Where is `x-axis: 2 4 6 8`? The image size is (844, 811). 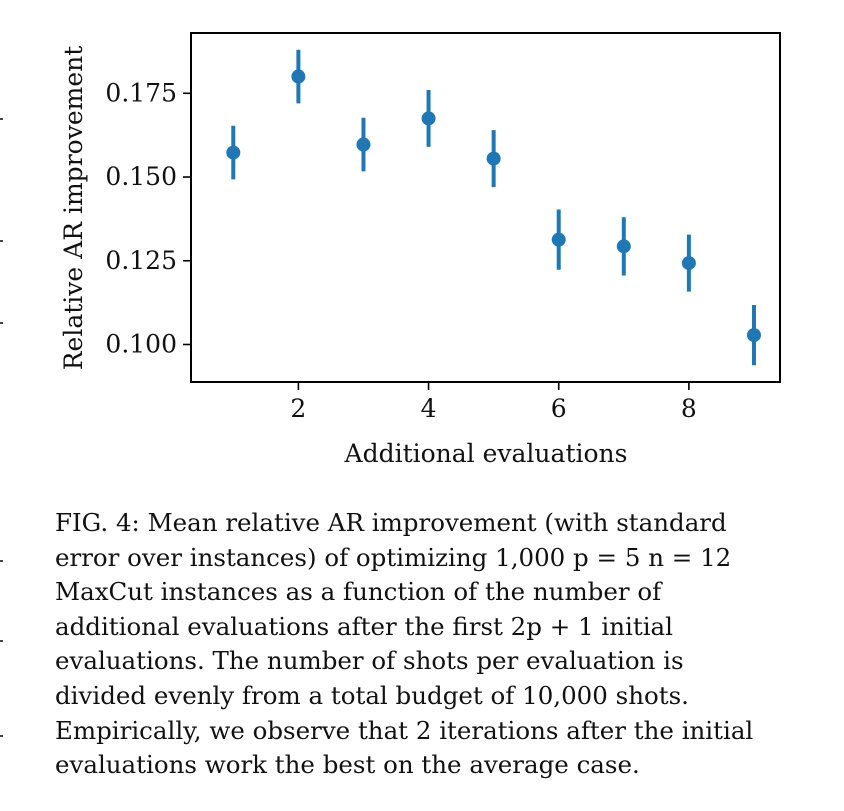
x-axis: 2 4 6 8 is located at coordinates (493, 402).